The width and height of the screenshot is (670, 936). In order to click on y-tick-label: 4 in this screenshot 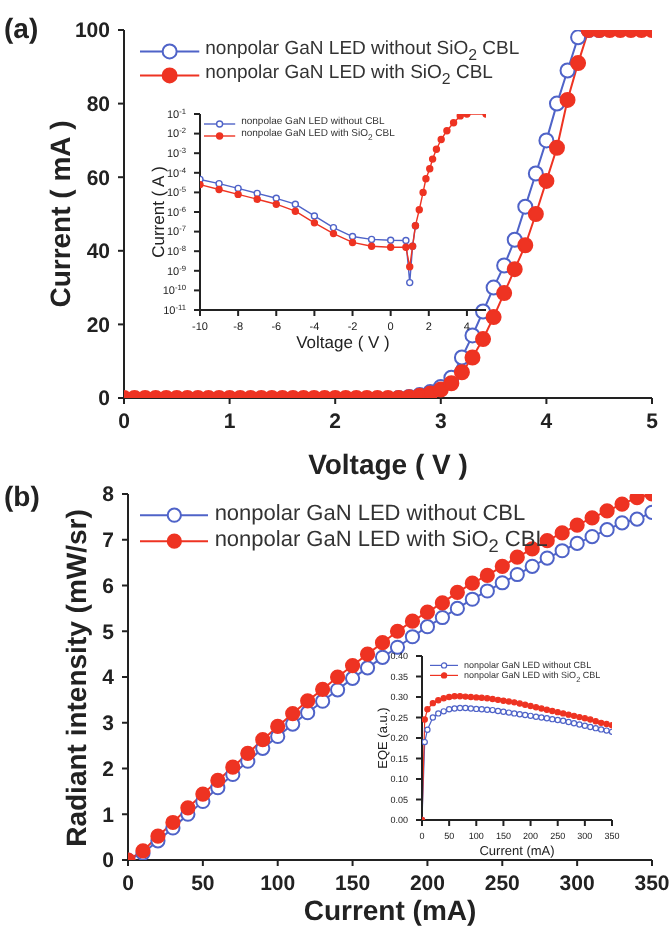, I will do `click(108, 678)`.